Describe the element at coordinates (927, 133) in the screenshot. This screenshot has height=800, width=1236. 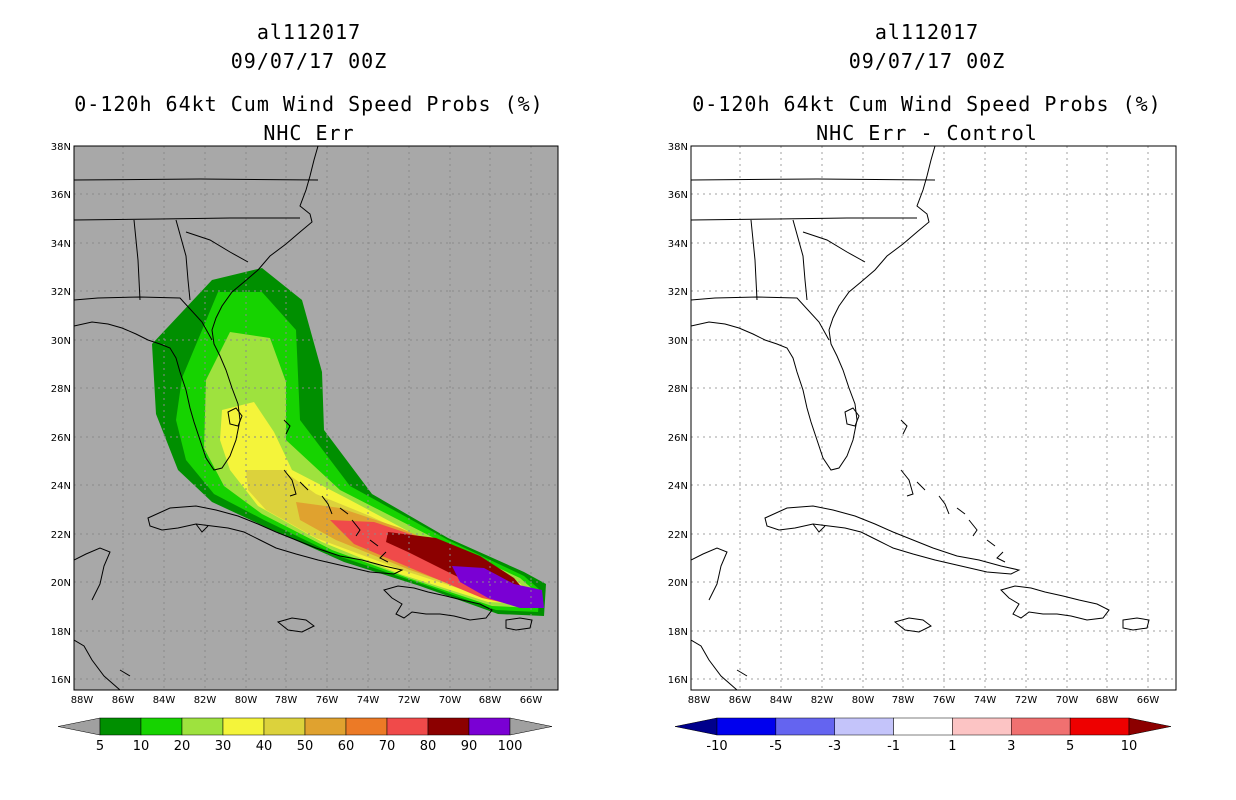
I see `right-subtitle: NHC Err - Control` at that location.